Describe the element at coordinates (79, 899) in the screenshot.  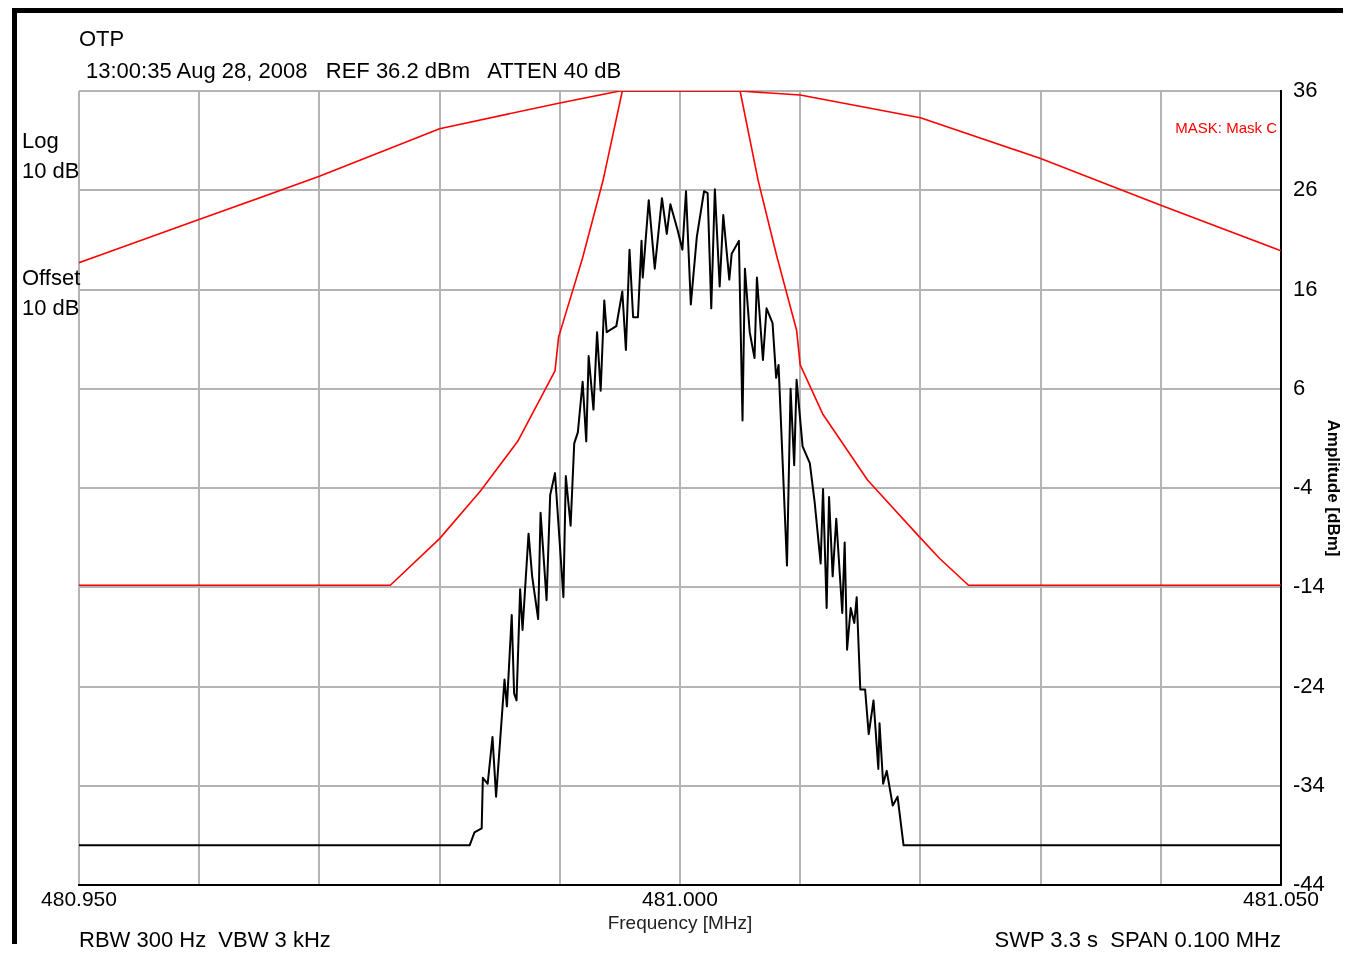
I see `x-tick-label: 480.950` at that location.